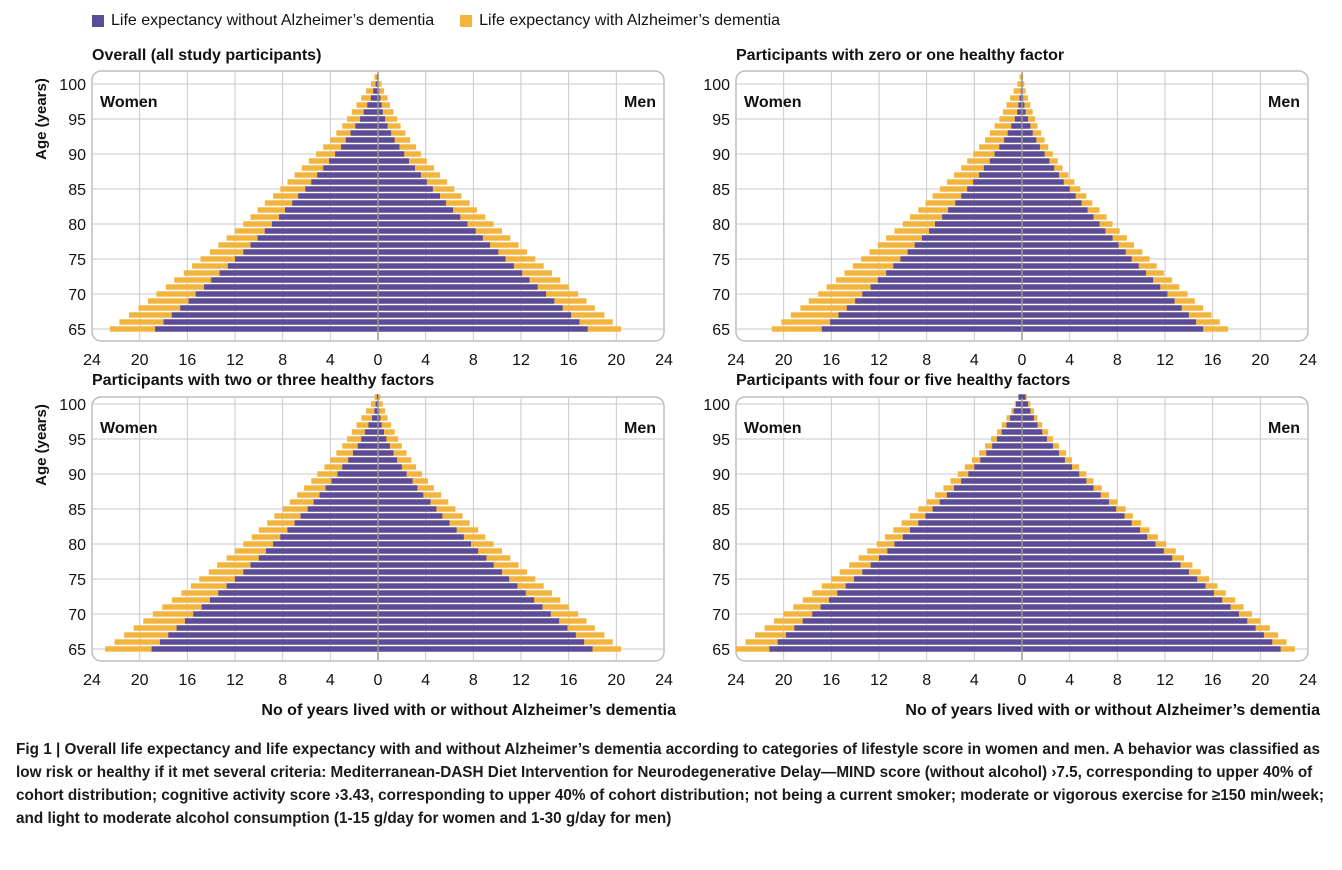 This screenshot has height=870, width=1342. I want to click on panel4-ytick-100: 100, so click(716, 405).